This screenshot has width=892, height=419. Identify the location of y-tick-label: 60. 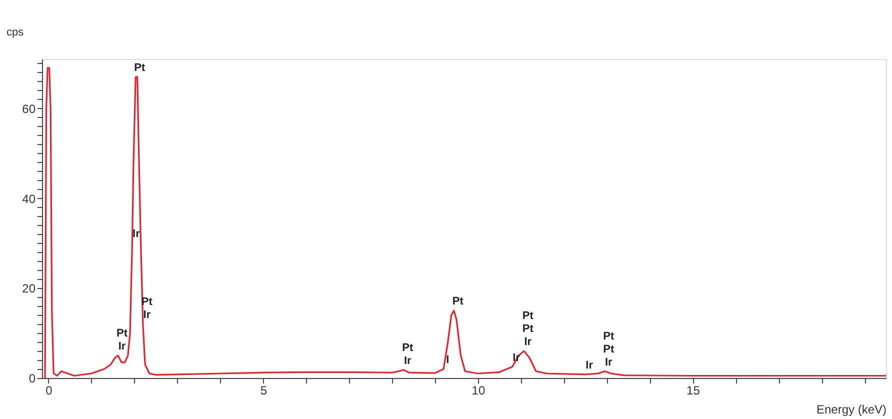
(29, 109).